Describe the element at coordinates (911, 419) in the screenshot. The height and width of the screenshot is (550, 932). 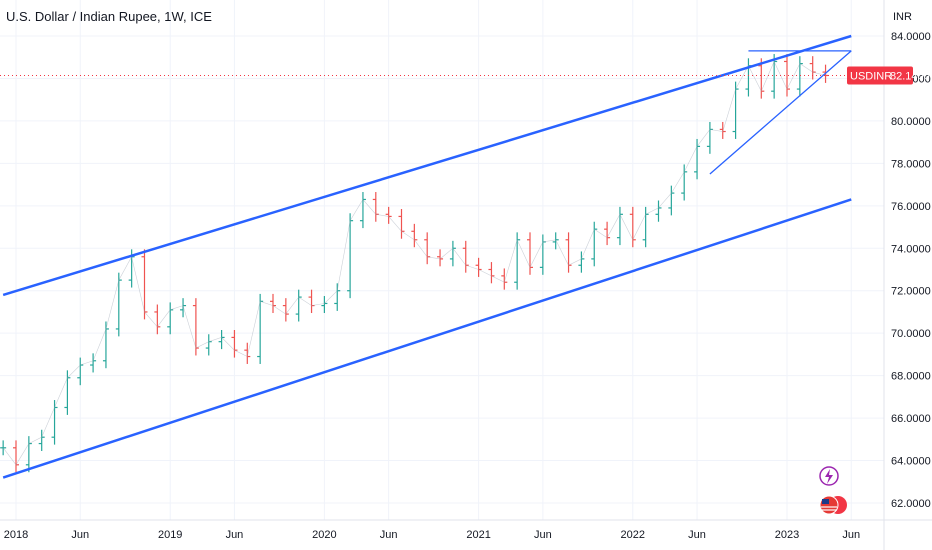
I see `y-tick-label: 66.0000` at that location.